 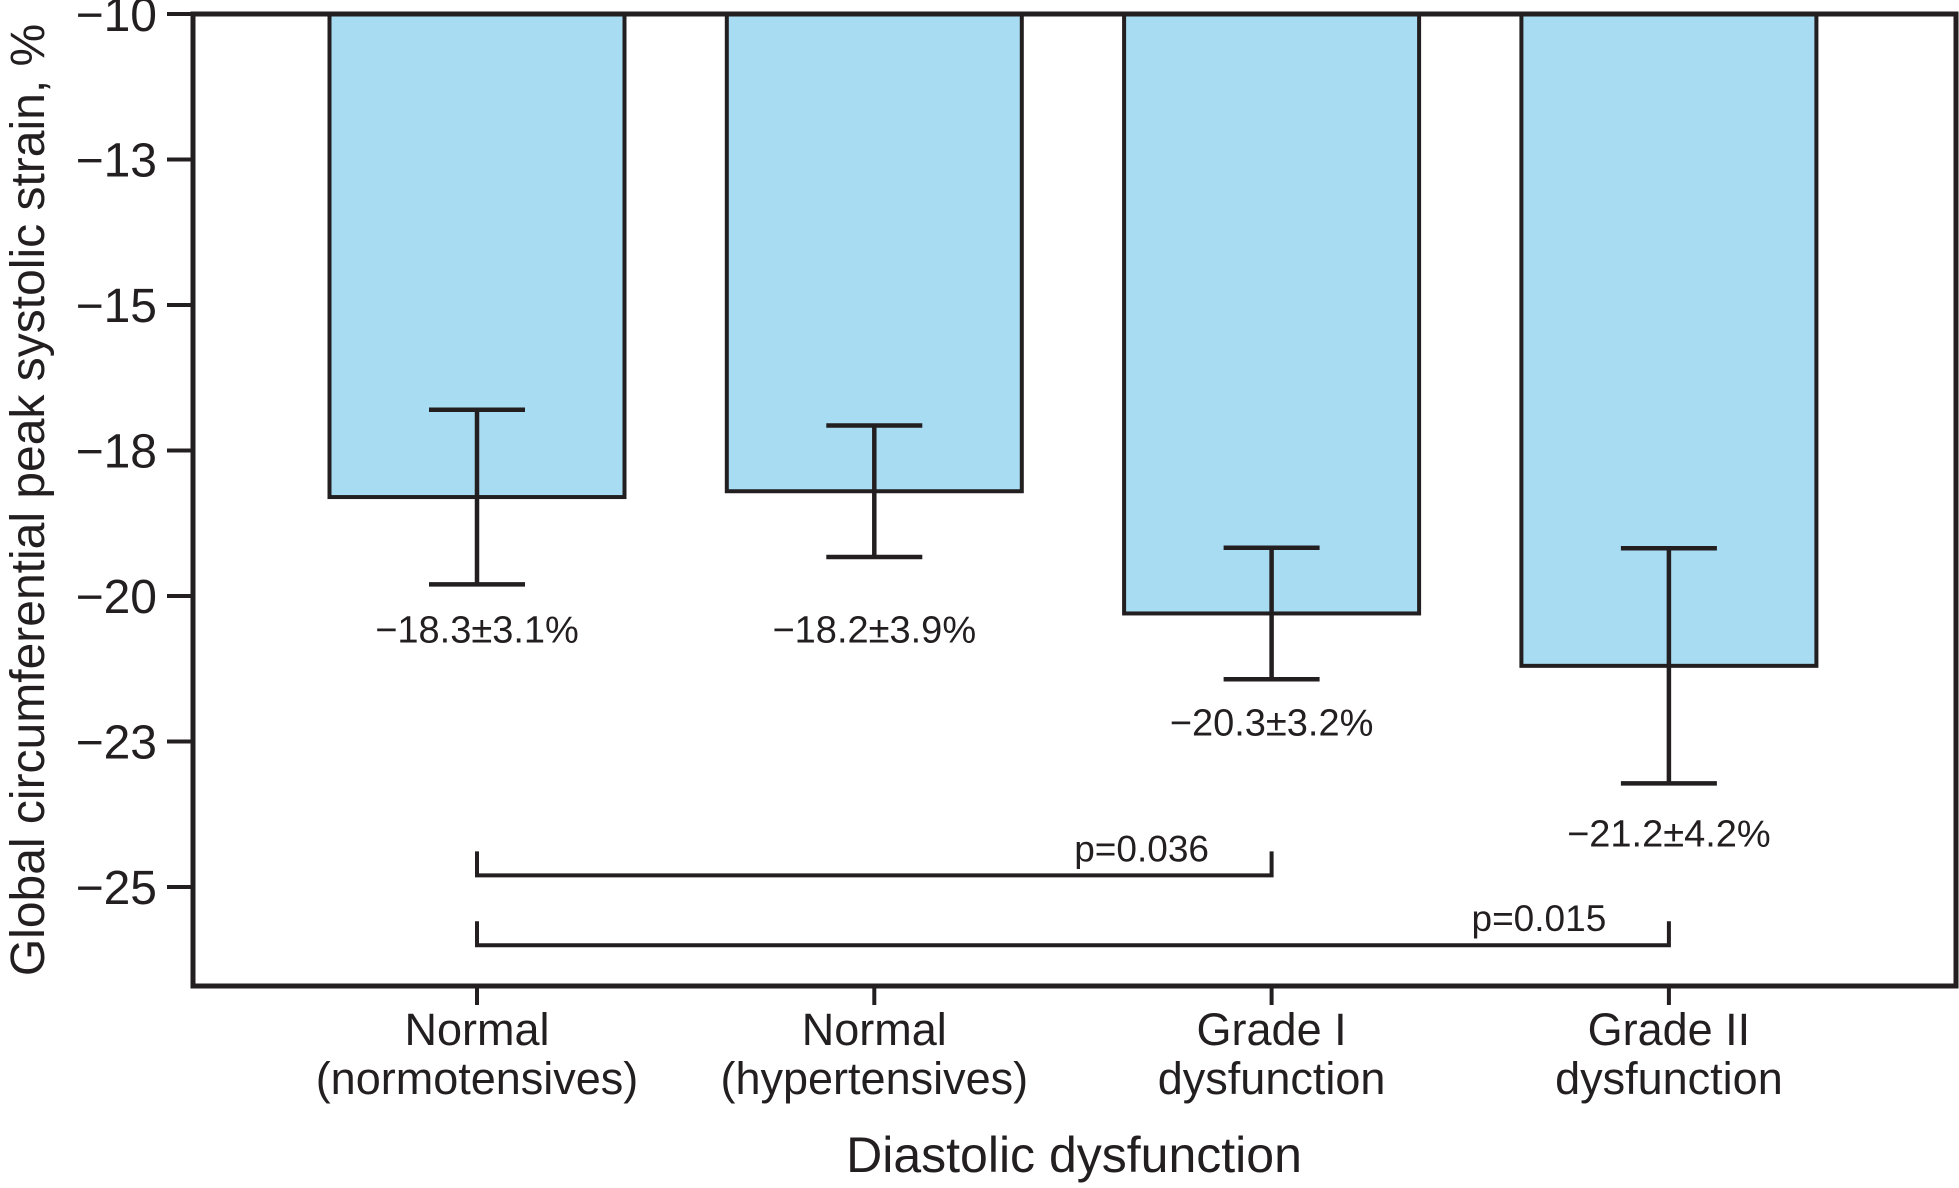 I want to click on y-axis-tick-label: −25, so click(x=116, y=888).